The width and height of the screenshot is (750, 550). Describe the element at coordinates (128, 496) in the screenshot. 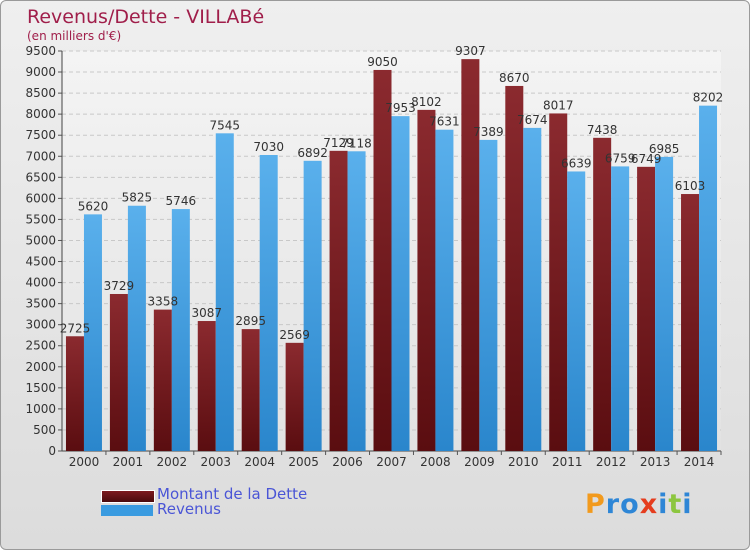

I see `legend-swatch-debt` at that location.